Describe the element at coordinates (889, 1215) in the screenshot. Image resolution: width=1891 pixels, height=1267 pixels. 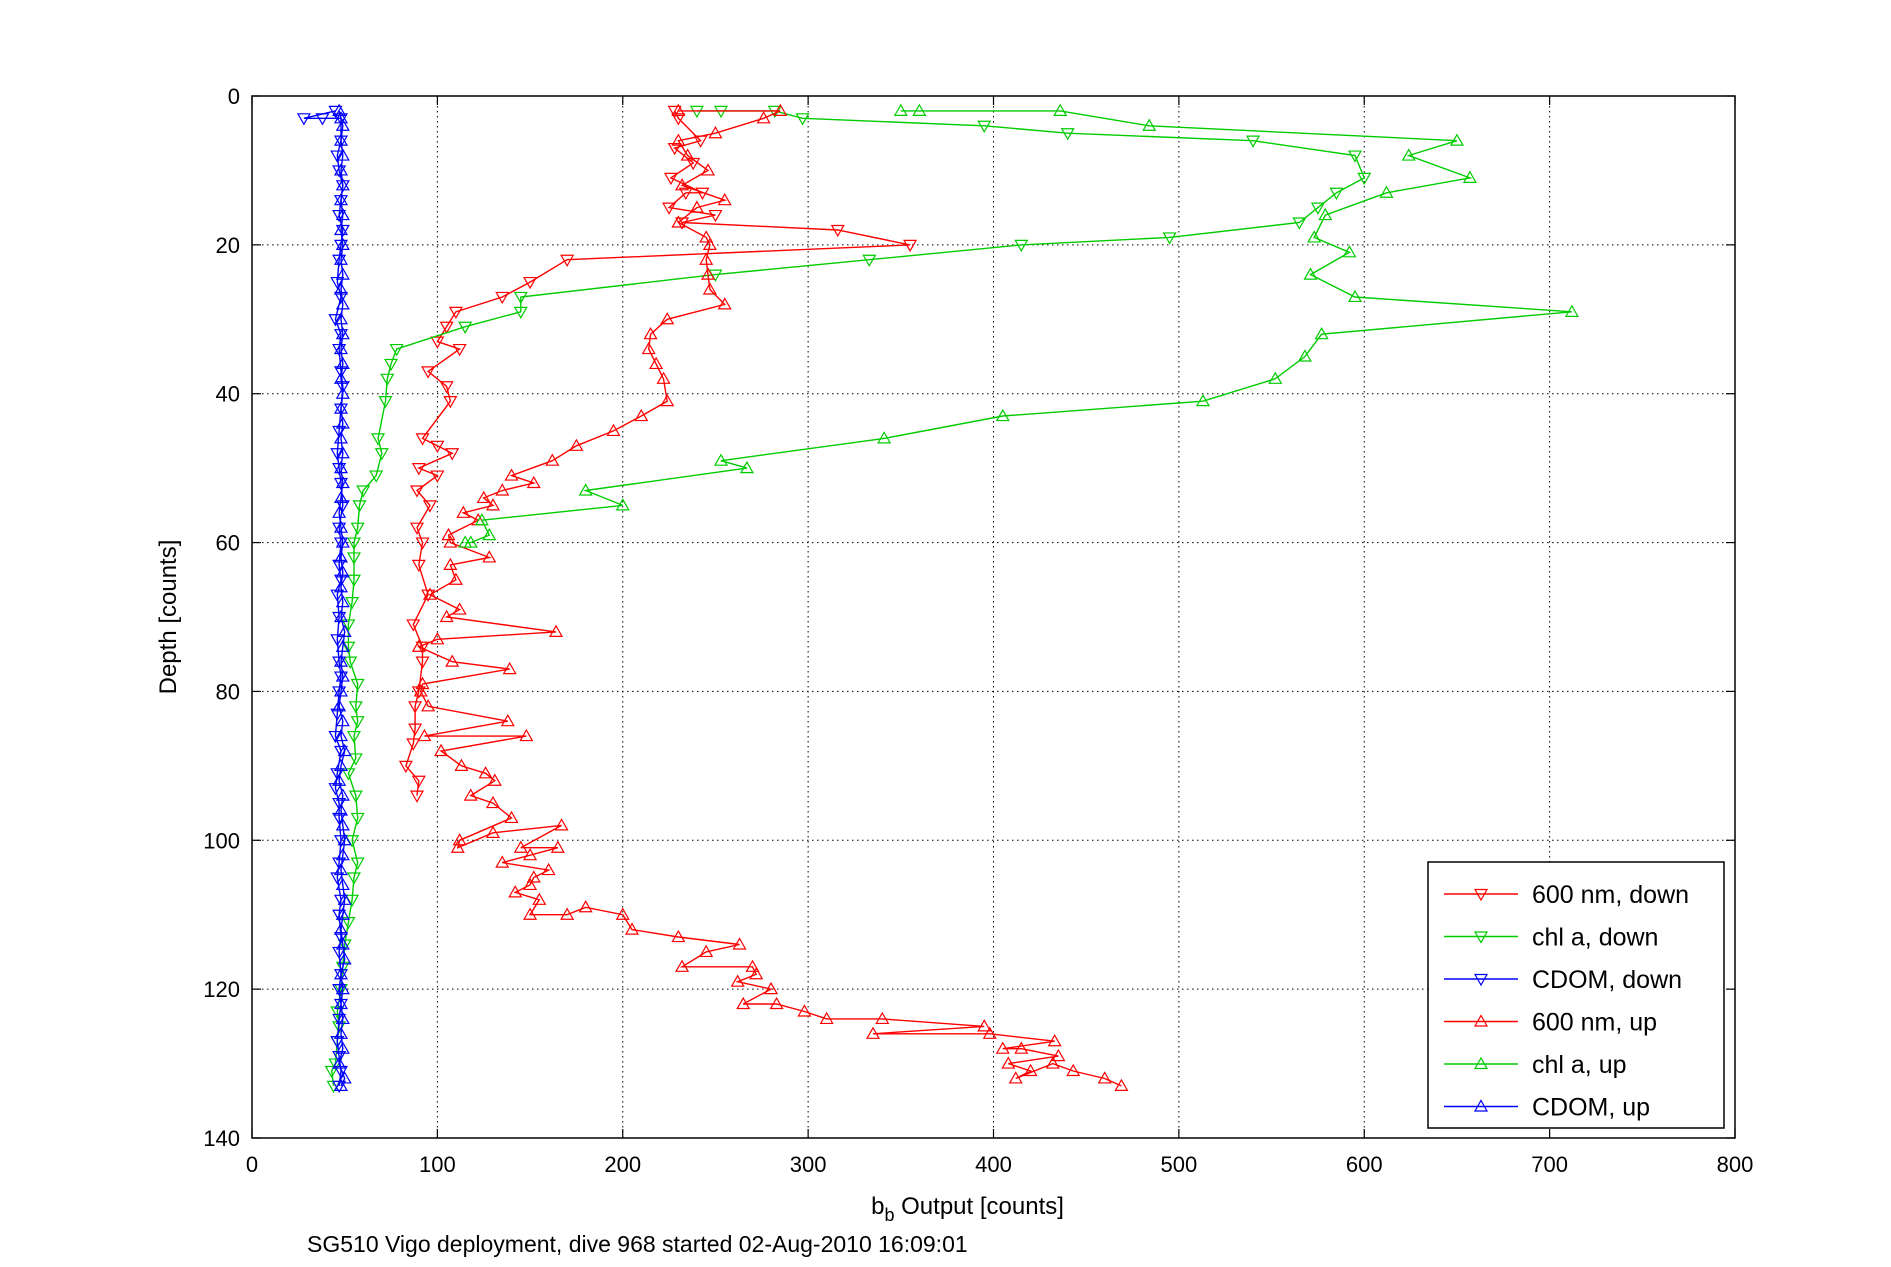
I see `x-axis-label-subscript: b` at that location.